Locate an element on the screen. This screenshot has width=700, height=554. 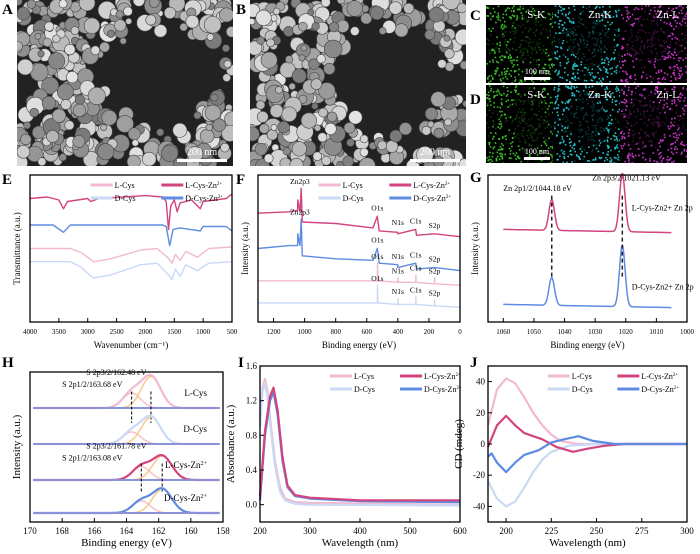
x-tick-label: 1500 is located at coordinates (174, 332).